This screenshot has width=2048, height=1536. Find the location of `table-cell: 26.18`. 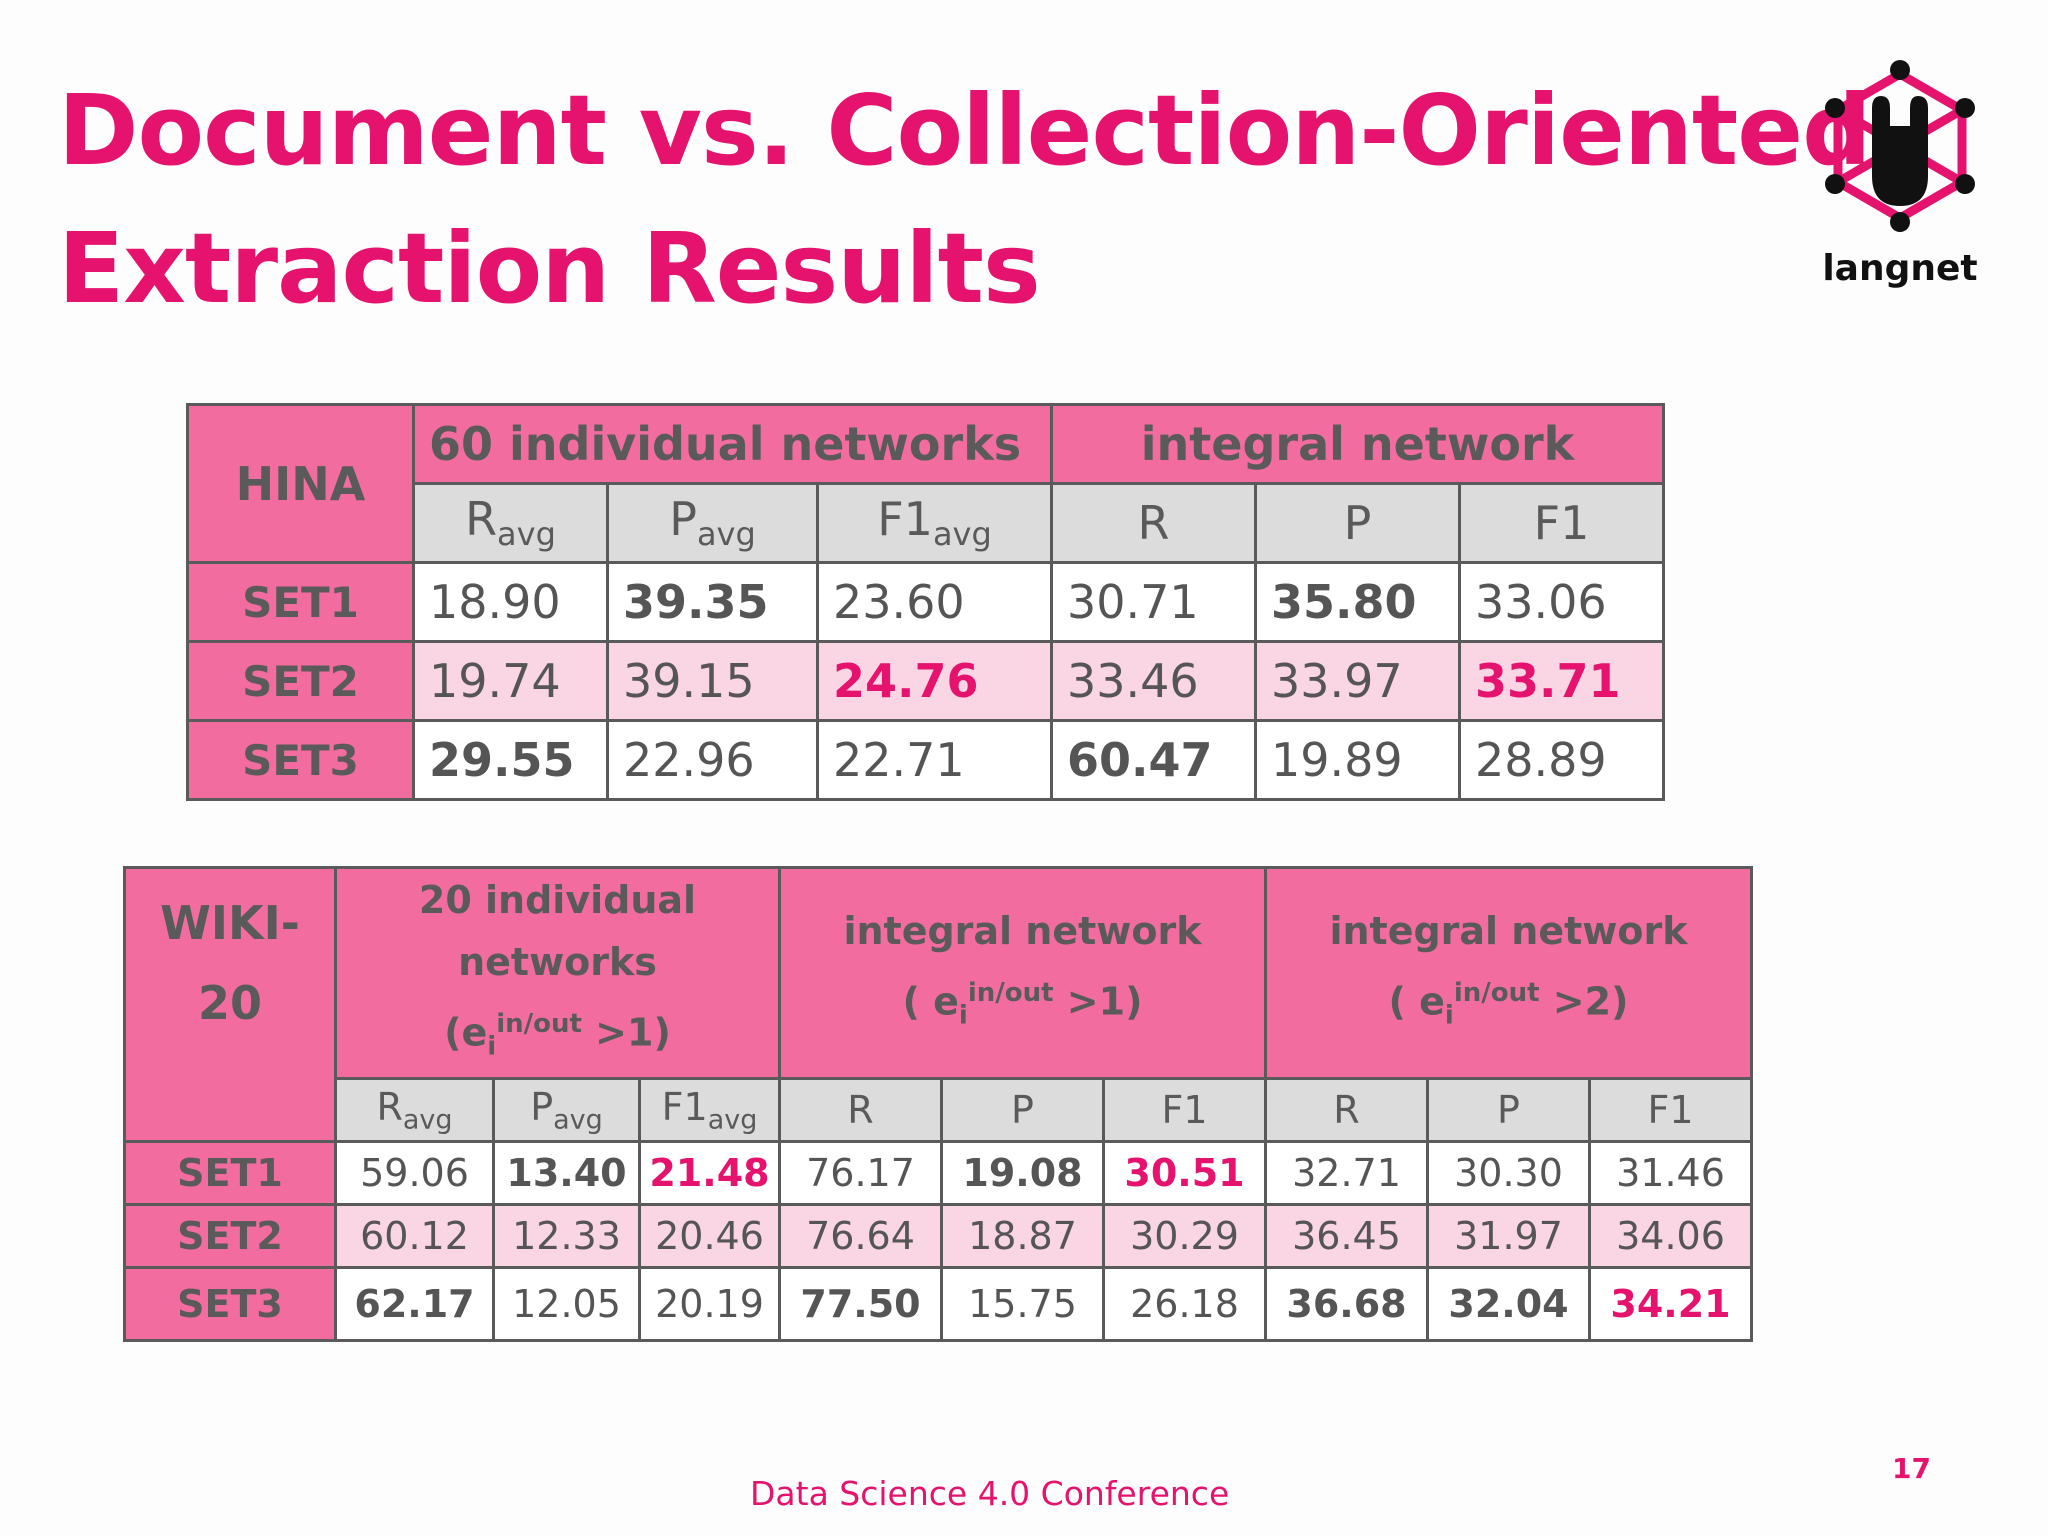

table-cell: 26.18 is located at coordinates (1184, 1304).